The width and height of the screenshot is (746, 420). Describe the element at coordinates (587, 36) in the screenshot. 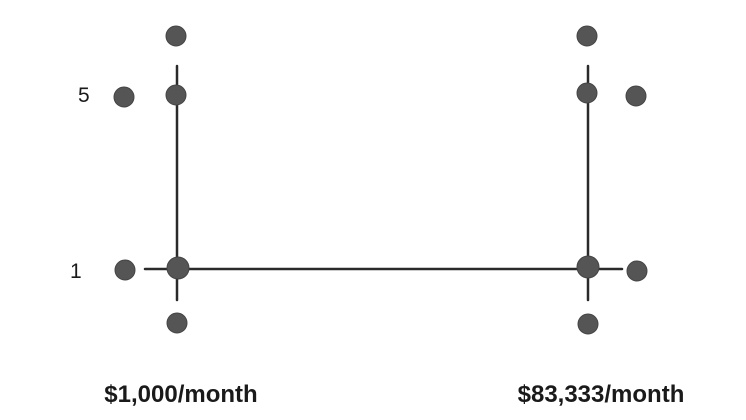

I see `dot-right-top` at that location.